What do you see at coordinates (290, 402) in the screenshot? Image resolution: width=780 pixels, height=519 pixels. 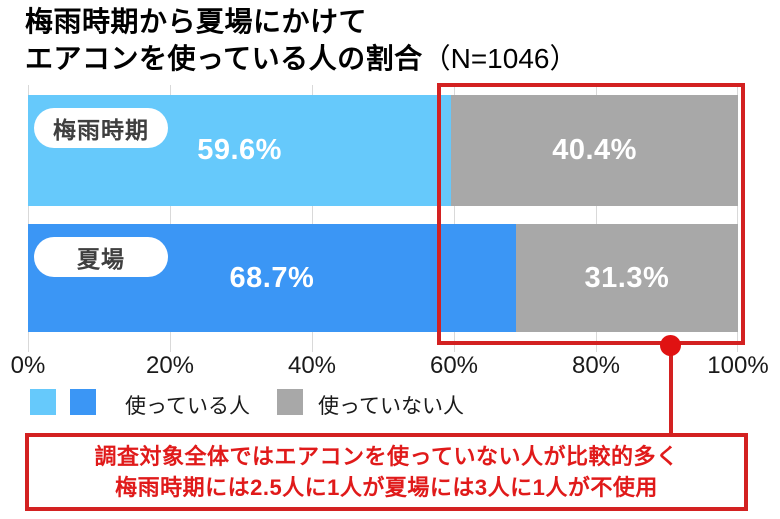 I see `legend-swatch-not-using-gray` at bounding box center [290, 402].